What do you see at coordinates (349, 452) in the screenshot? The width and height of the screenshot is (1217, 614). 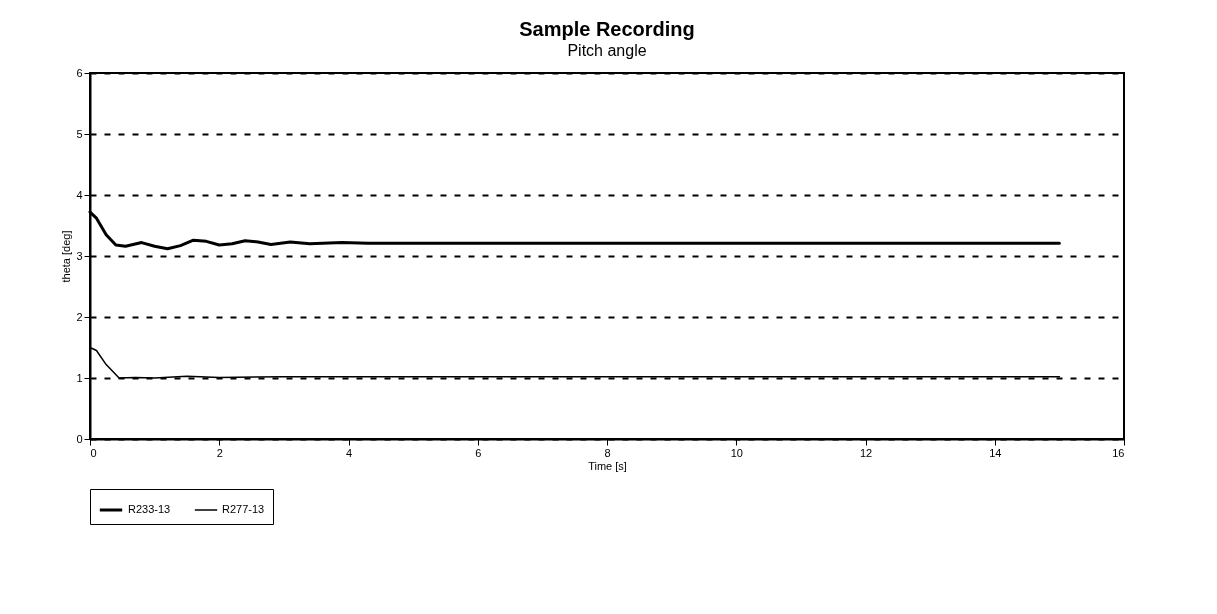 I see `x-tick-label: 4` at bounding box center [349, 452].